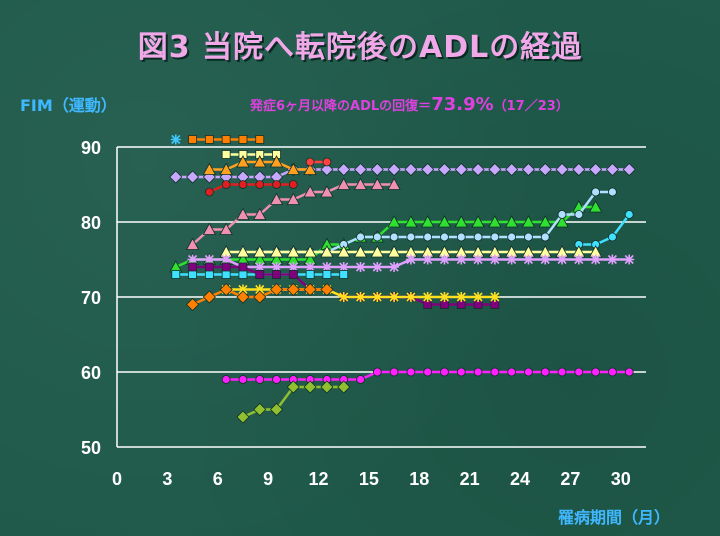  What do you see at coordinates (470, 479) in the screenshot?
I see `x-tick-label: 21` at bounding box center [470, 479].